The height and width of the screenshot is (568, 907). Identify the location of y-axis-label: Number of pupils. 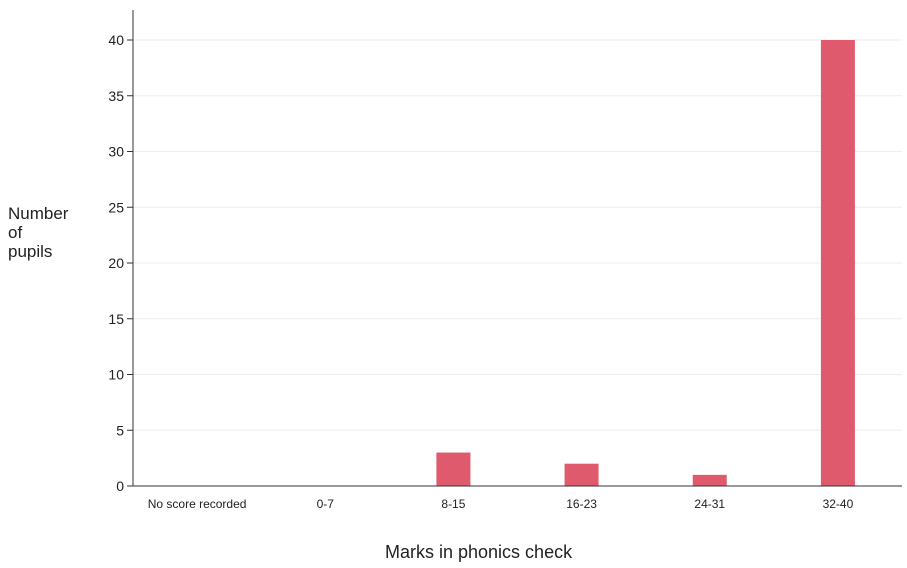
(38, 232).